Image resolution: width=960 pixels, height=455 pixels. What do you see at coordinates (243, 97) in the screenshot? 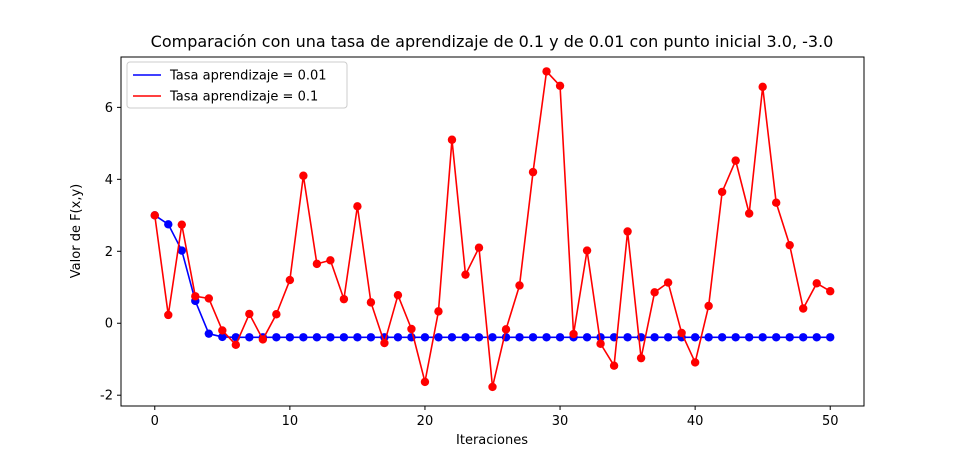
I see `legend-label-1: Tasa aprendizaje = 0.1` at bounding box center [243, 97].